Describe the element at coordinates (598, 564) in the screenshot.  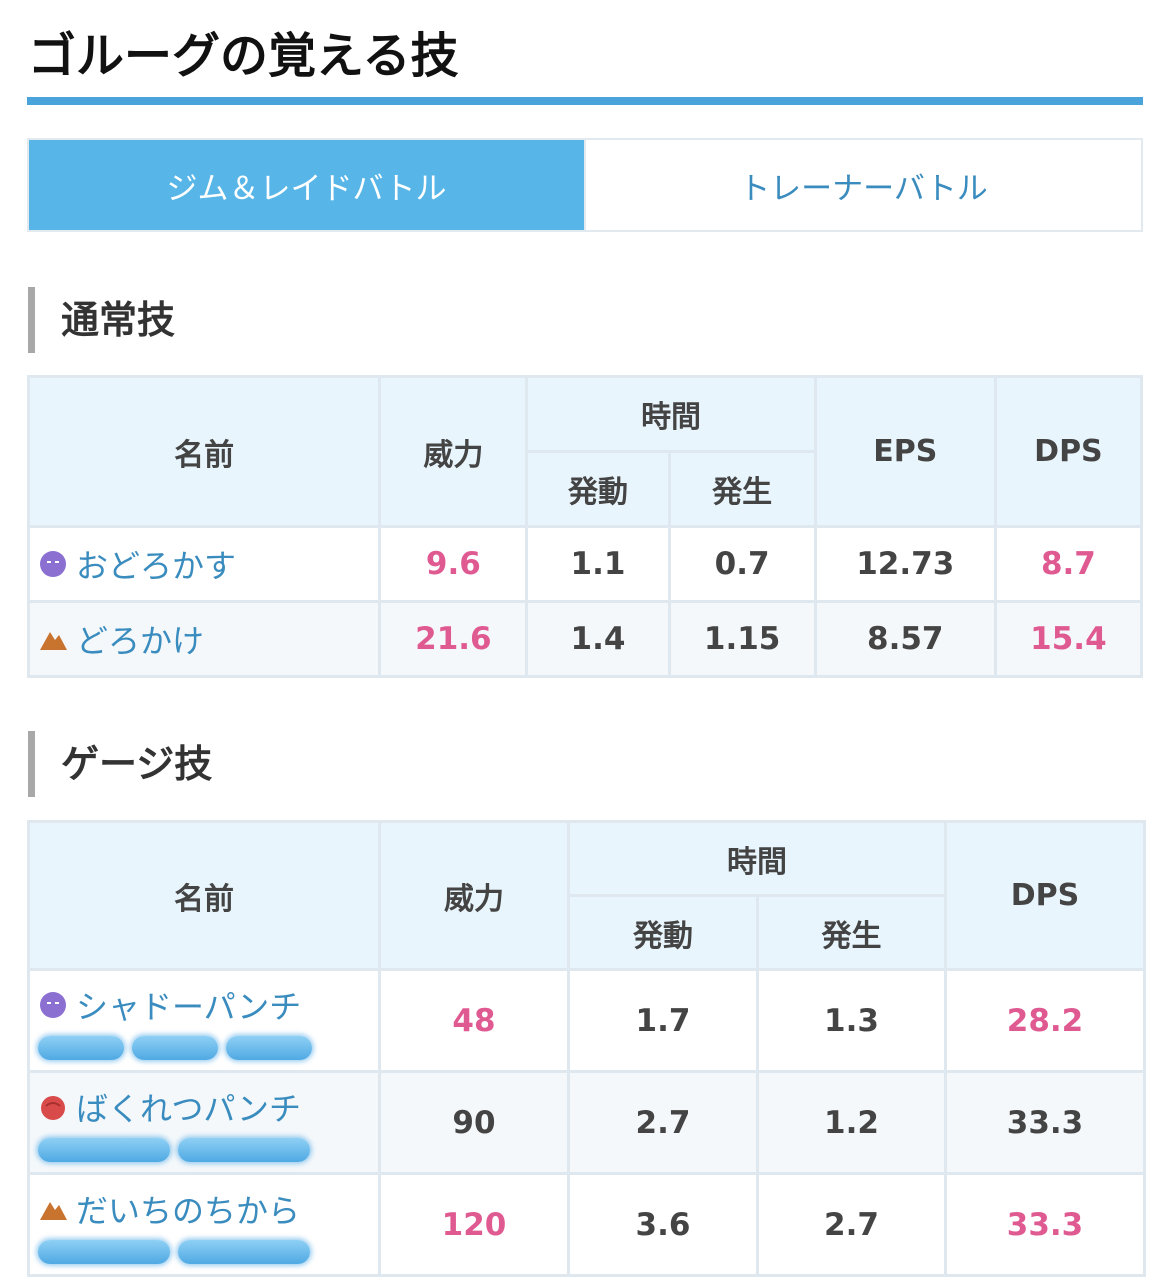
I see `activation-value: 1.1` at that location.